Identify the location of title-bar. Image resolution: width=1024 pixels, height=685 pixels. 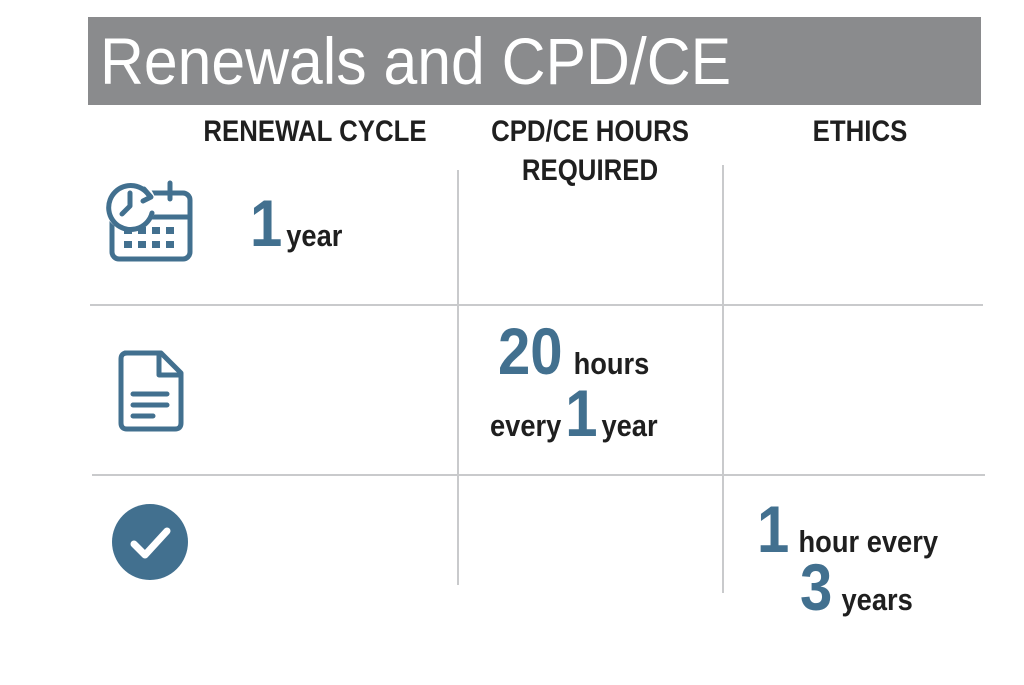
(534, 61).